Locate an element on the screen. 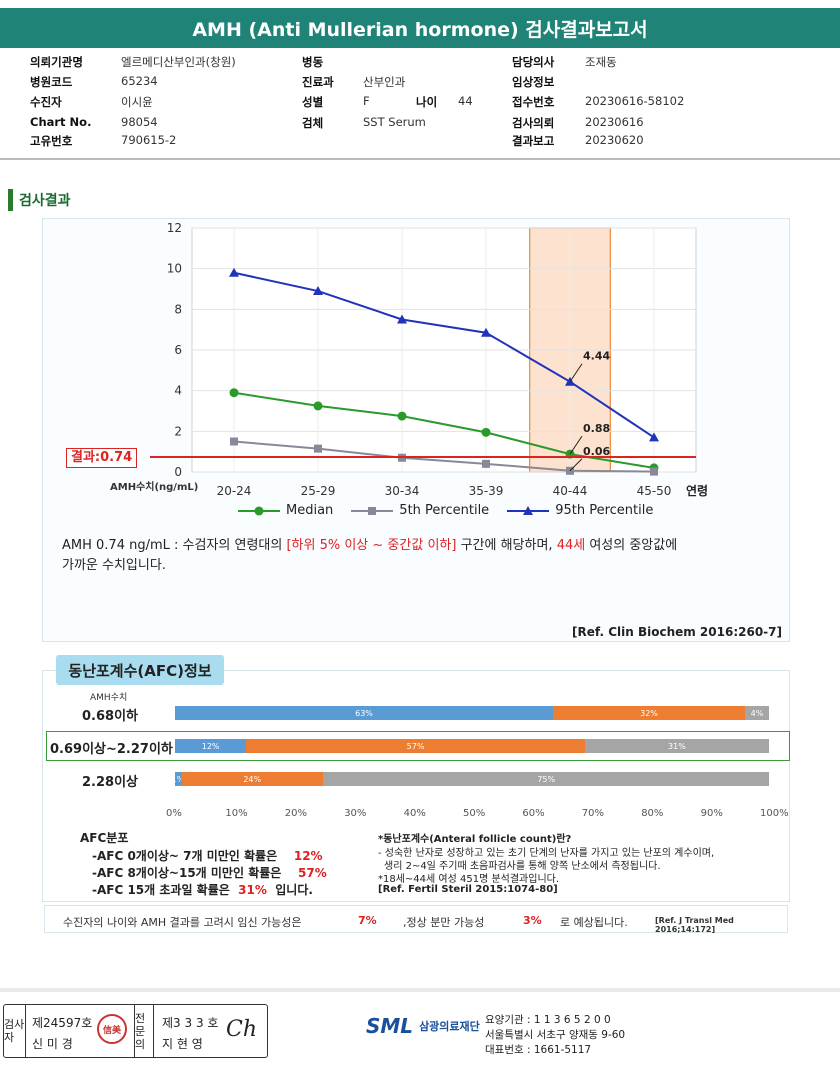 This screenshot has width=840, height=1068. data-label: 0.88 is located at coordinates (596, 428).